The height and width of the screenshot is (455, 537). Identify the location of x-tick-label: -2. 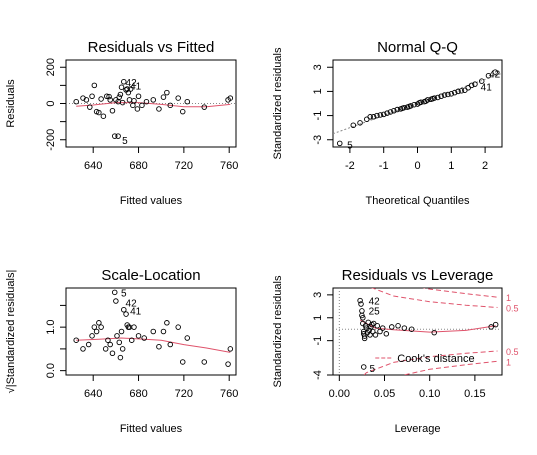
(350, 166).